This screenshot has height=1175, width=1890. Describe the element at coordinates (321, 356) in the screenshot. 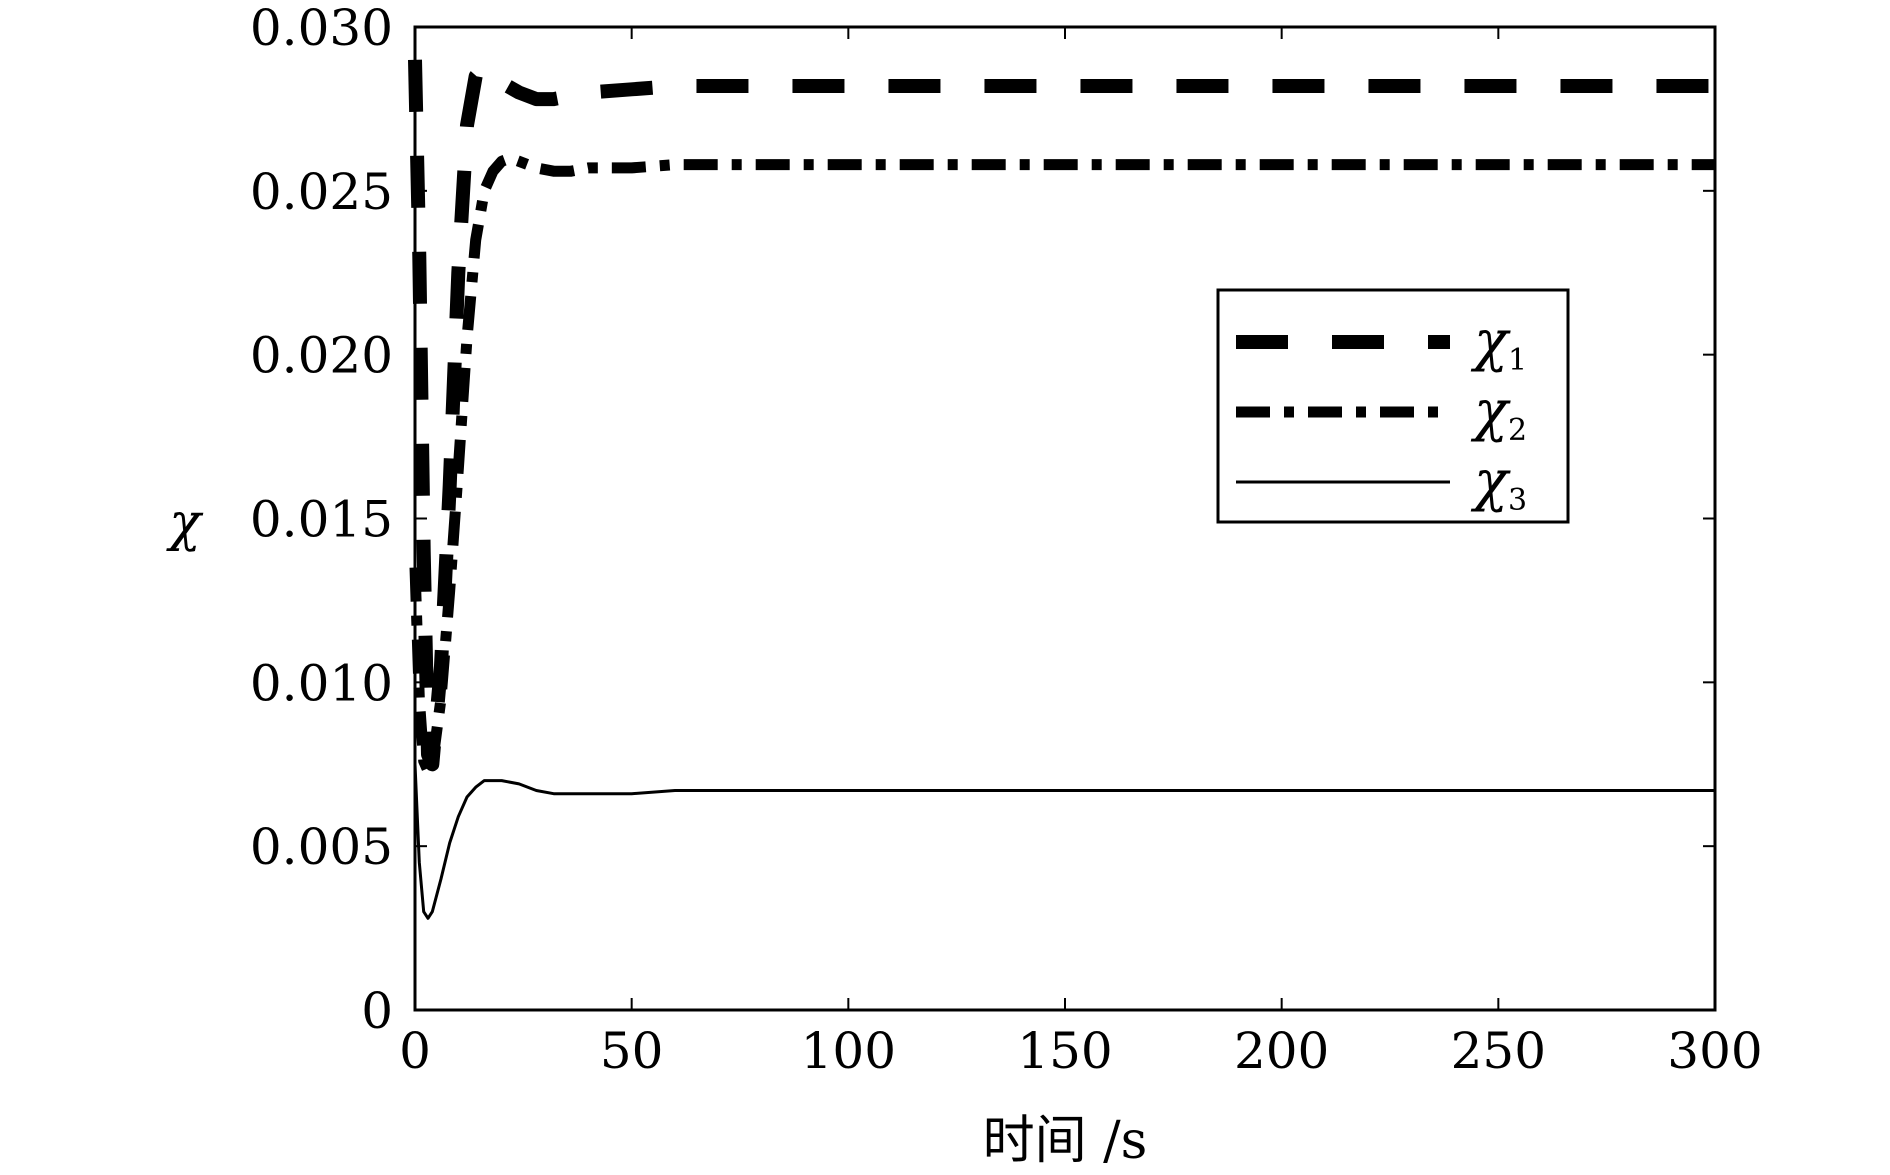

I see `y-tick-label: 0.020` at that location.